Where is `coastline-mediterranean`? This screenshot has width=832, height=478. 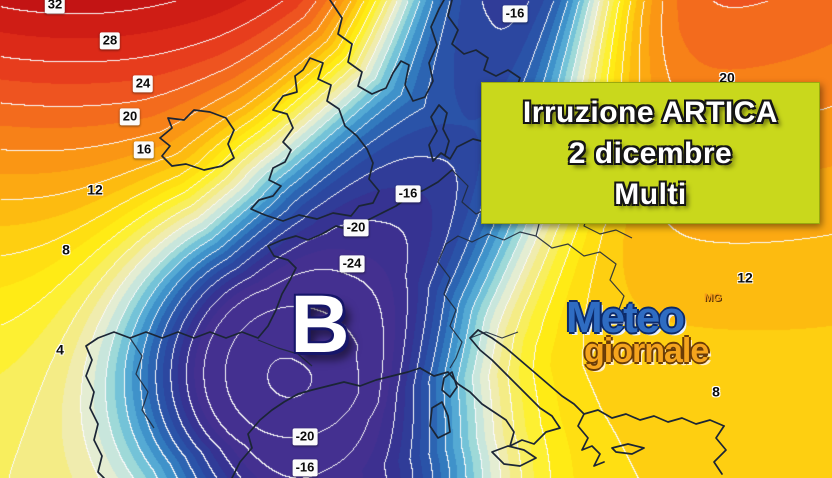
coastline-mediterranean is located at coordinates (326, 422).